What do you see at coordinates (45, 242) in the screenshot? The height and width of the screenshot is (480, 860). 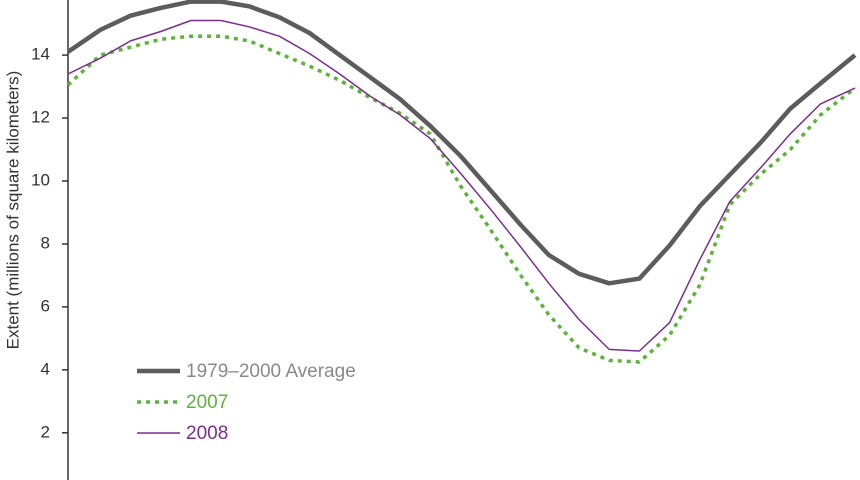 I see `y-tick-label: 8` at bounding box center [45, 242].